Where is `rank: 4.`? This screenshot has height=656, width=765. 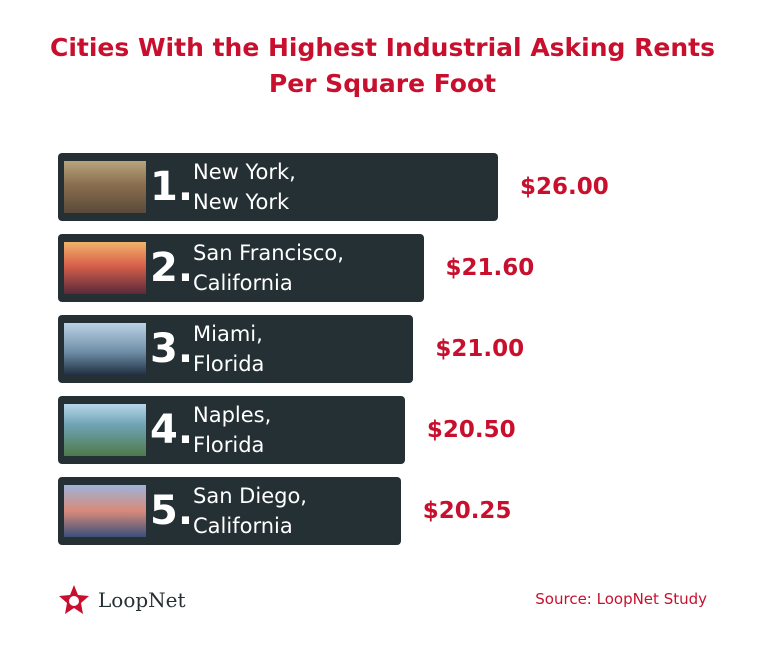 rank: 4. is located at coordinates (172, 430).